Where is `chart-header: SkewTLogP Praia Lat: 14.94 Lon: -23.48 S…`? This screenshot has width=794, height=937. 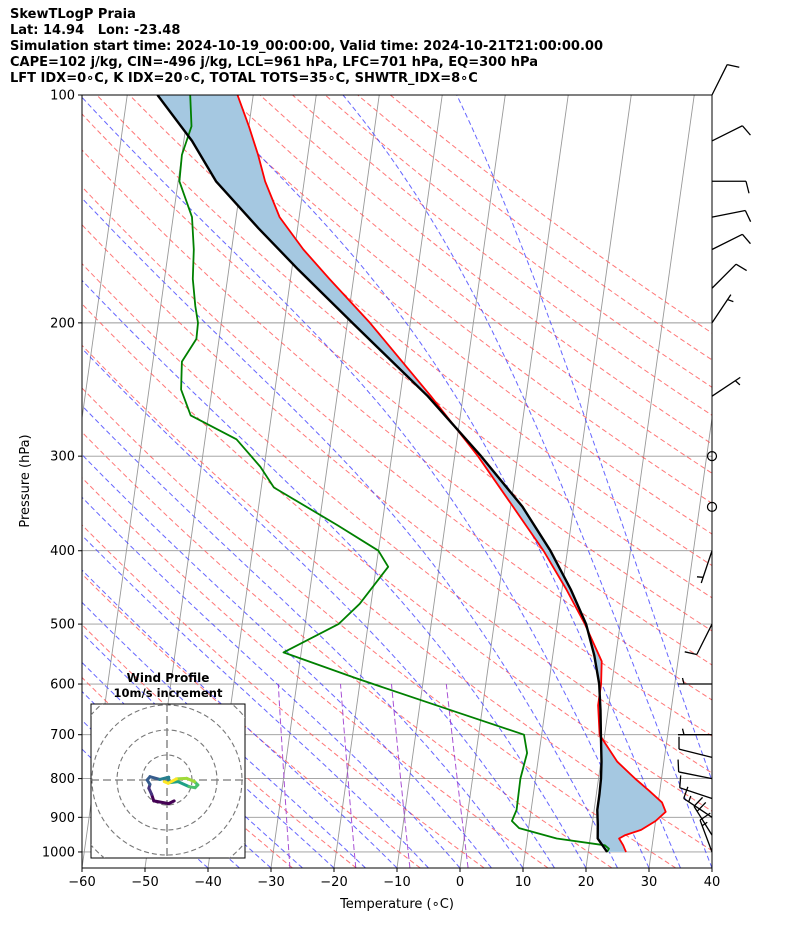 chart-header: SkewTLogP Praia Lat: 14.94 Lon: -23.48 S… is located at coordinates (395, 47).